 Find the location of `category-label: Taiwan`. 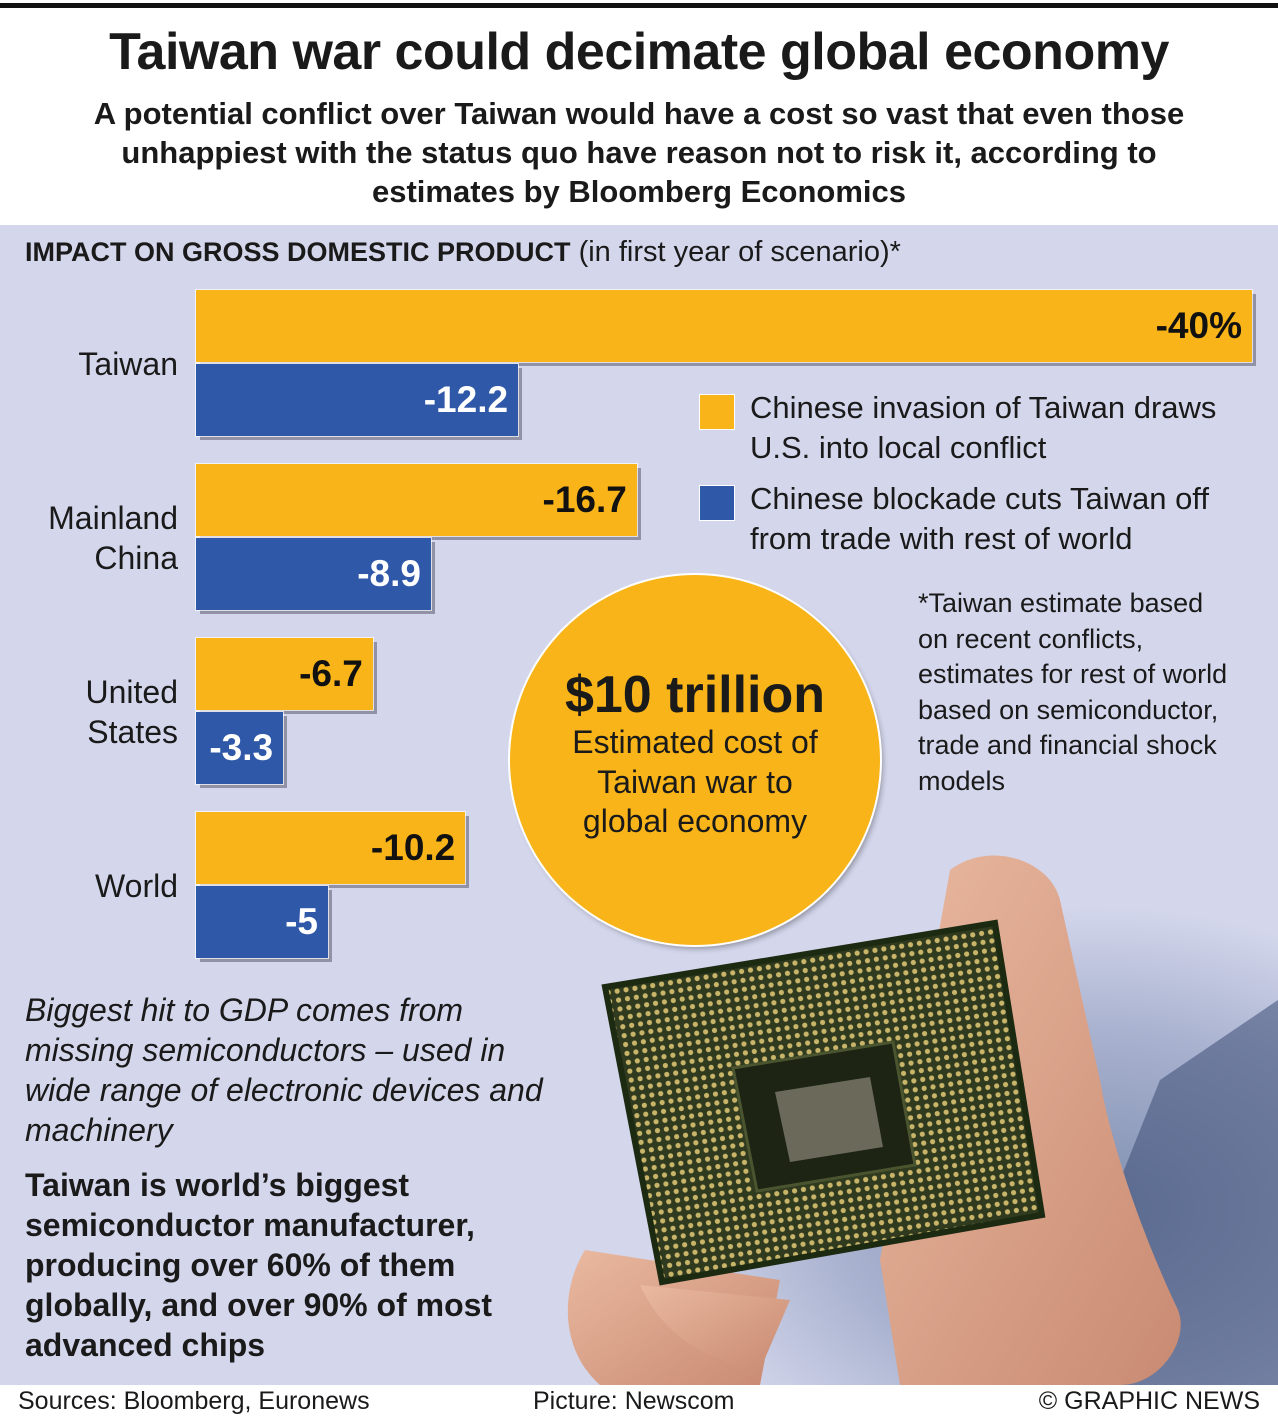

category-label: Taiwan is located at coordinates (128, 364).